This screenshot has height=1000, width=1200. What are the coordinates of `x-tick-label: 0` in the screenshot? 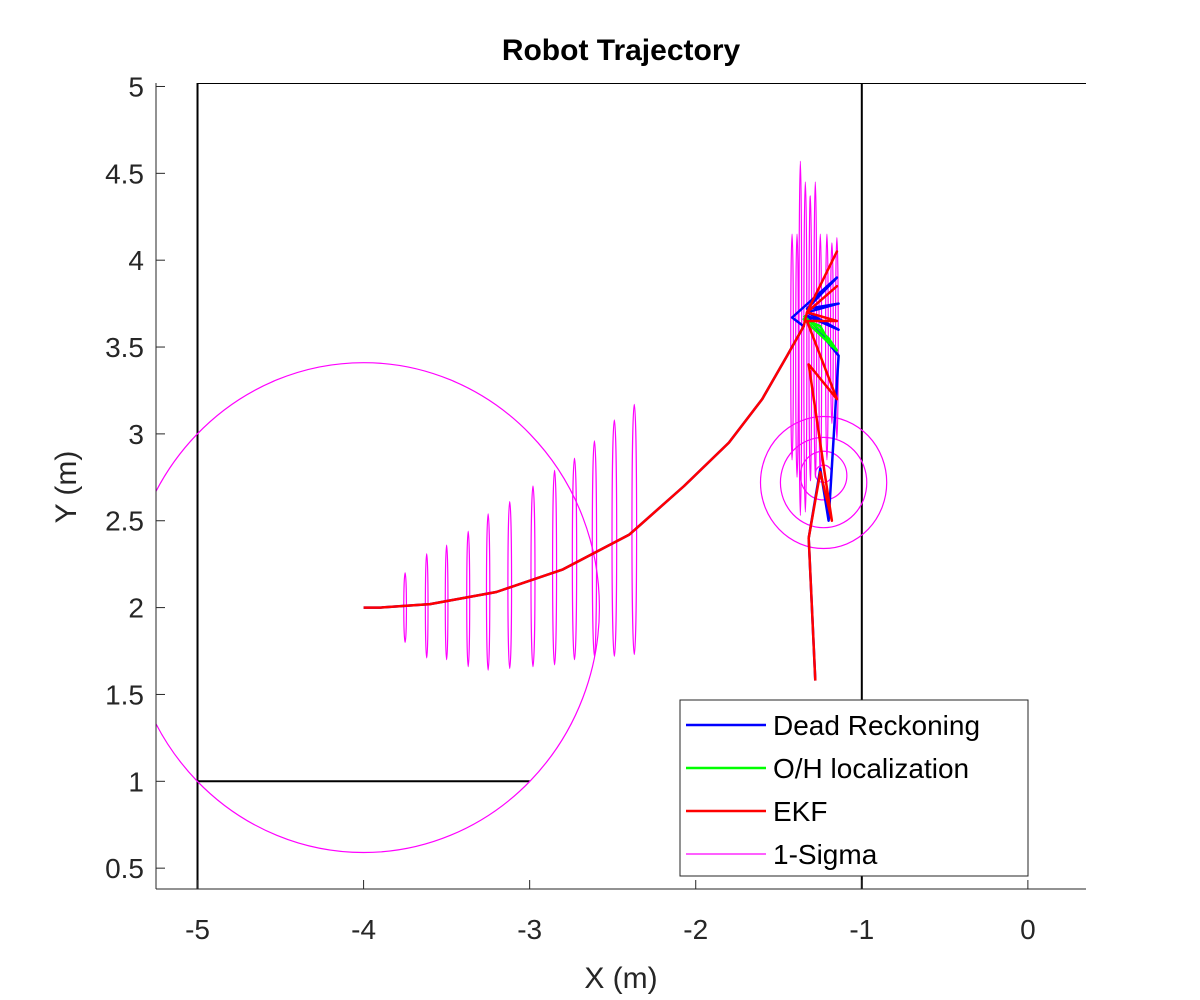 It's located at (1028, 929).